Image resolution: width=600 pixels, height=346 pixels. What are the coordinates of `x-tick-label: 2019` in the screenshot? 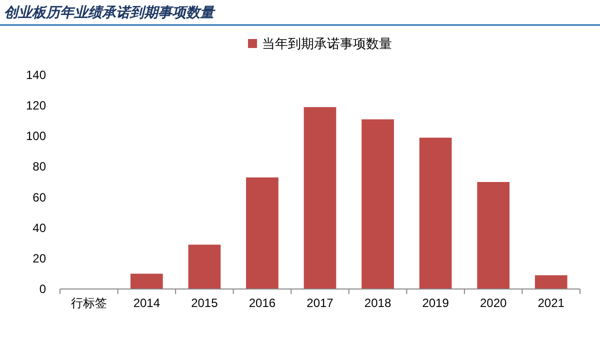 It's located at (436, 303).